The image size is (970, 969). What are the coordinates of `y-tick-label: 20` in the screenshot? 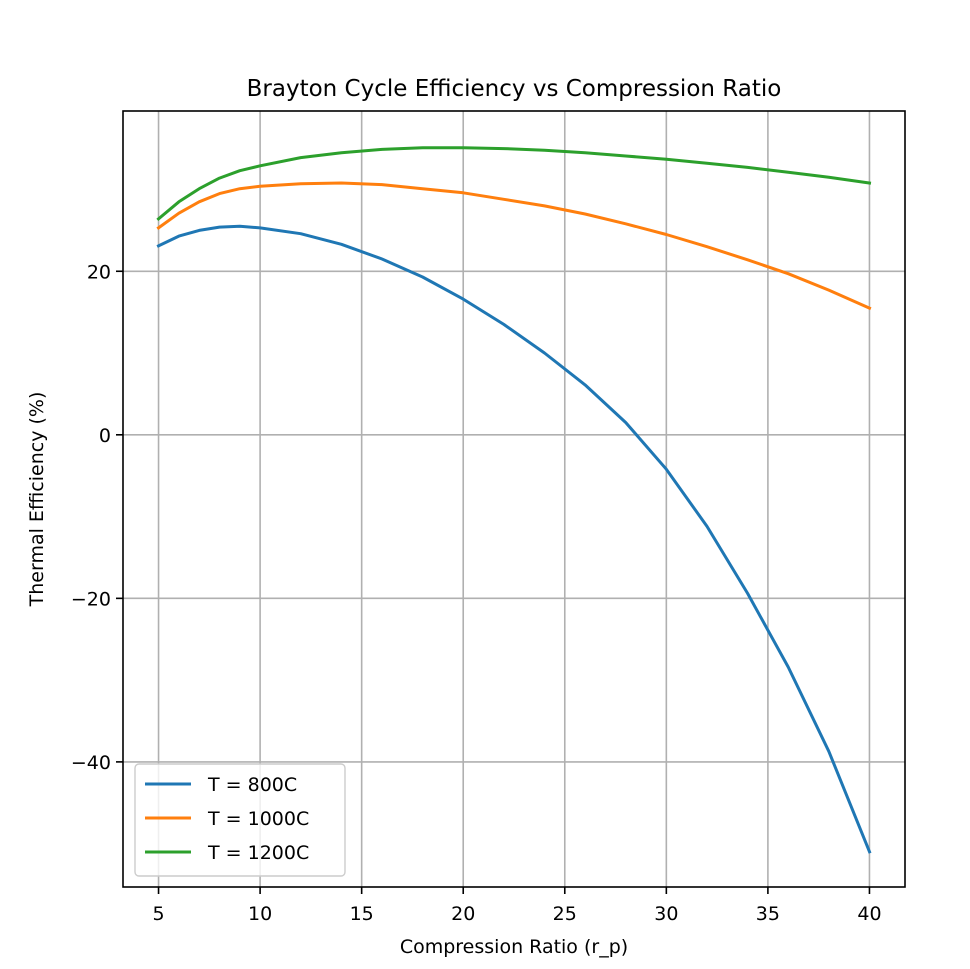 It's located at (99, 272).